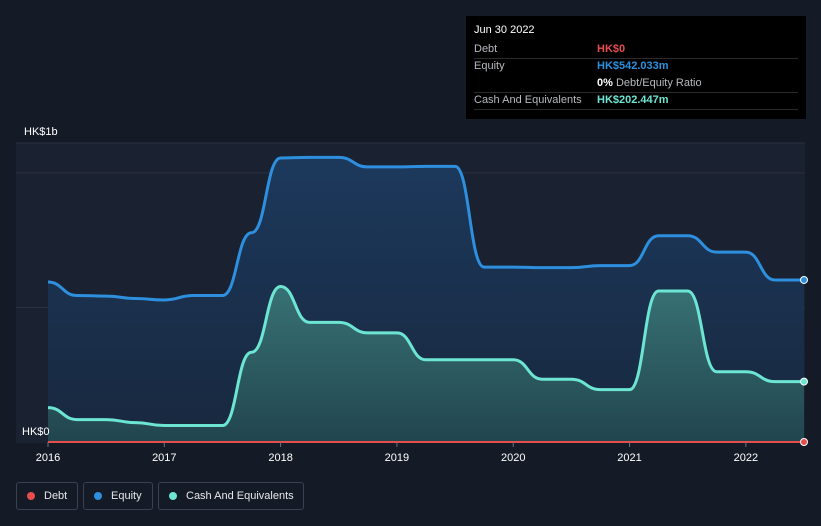  I want to click on legend-item-debt: Debt, so click(47, 496).